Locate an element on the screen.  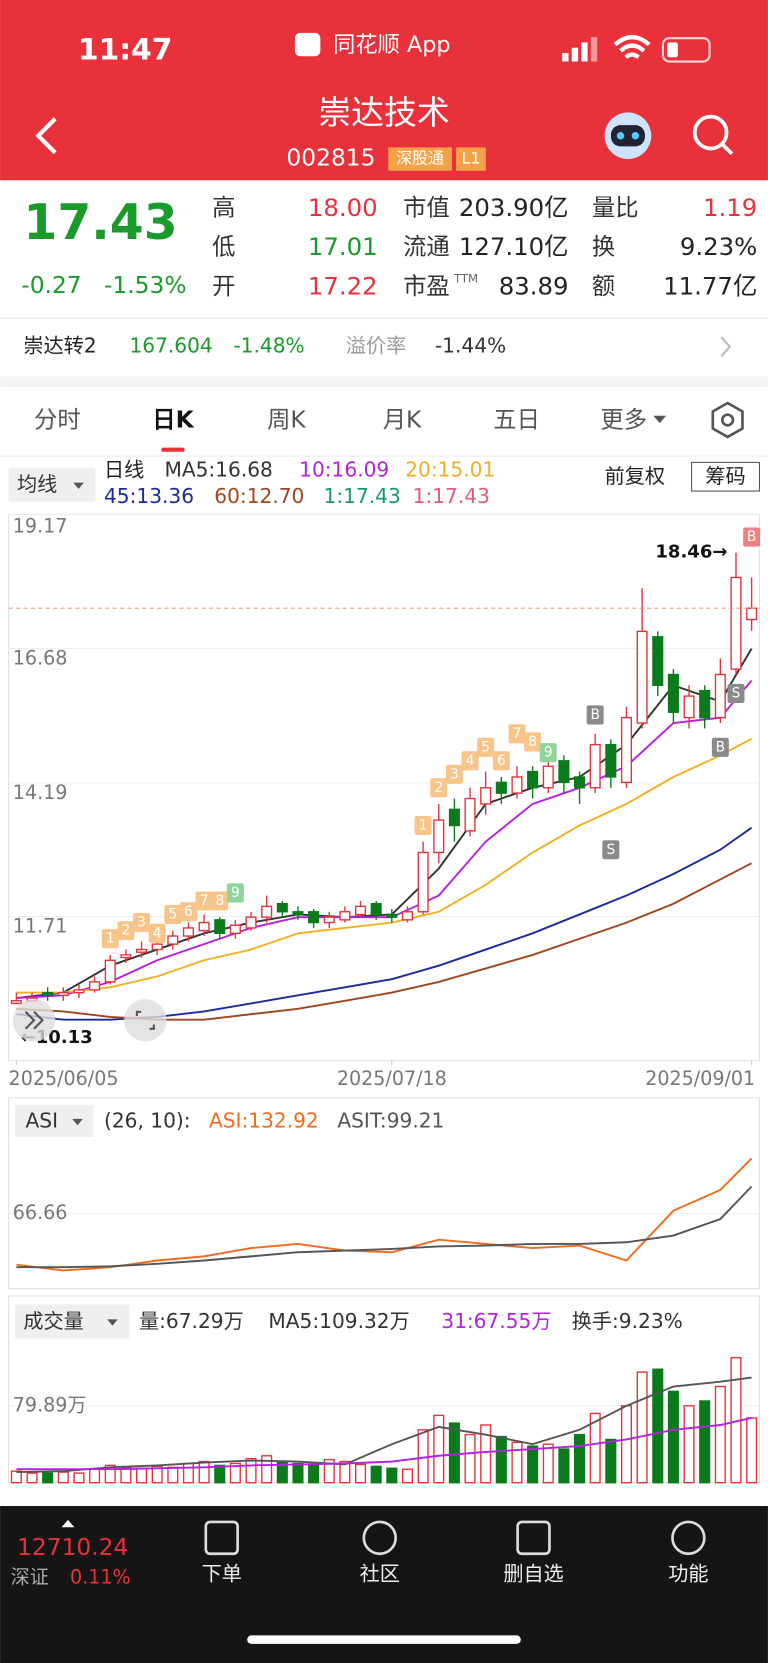
chevron is located at coordinates (726, 347).